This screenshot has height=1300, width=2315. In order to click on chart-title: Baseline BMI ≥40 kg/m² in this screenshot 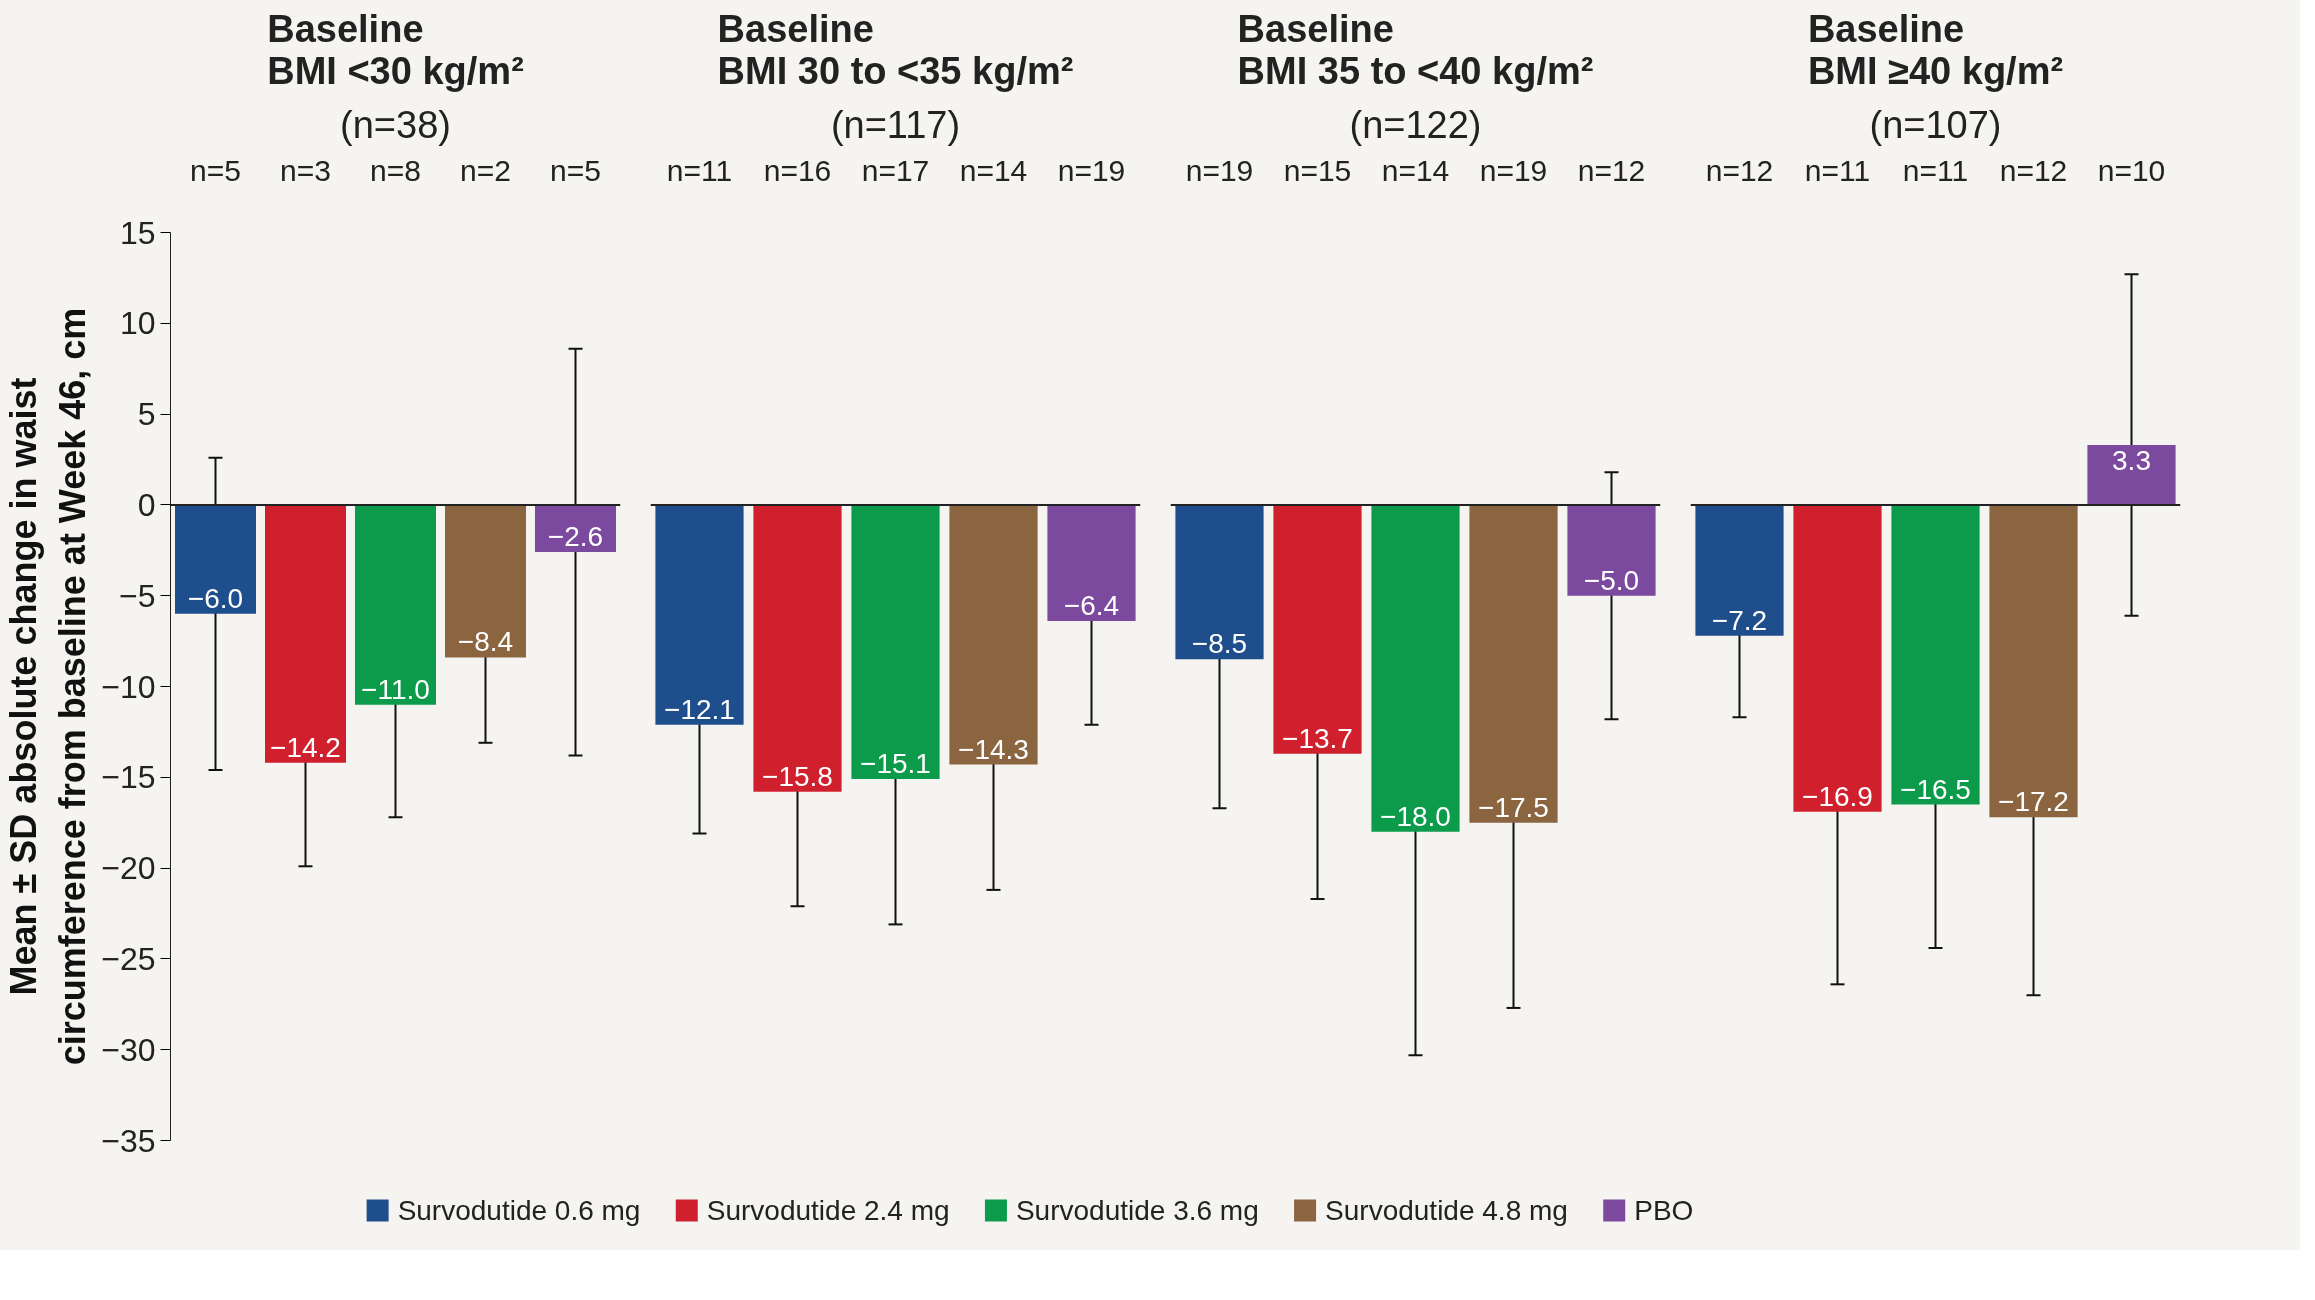, I will do `click(1935, 49)`.